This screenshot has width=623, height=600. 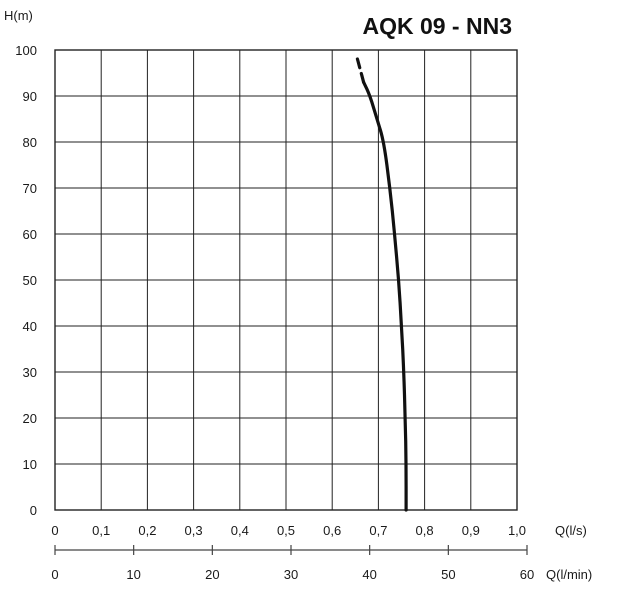 I want to click on y-tick-labels: 0 10 20 30 40 50 60 70 80 90 100, so click(x=26, y=280).